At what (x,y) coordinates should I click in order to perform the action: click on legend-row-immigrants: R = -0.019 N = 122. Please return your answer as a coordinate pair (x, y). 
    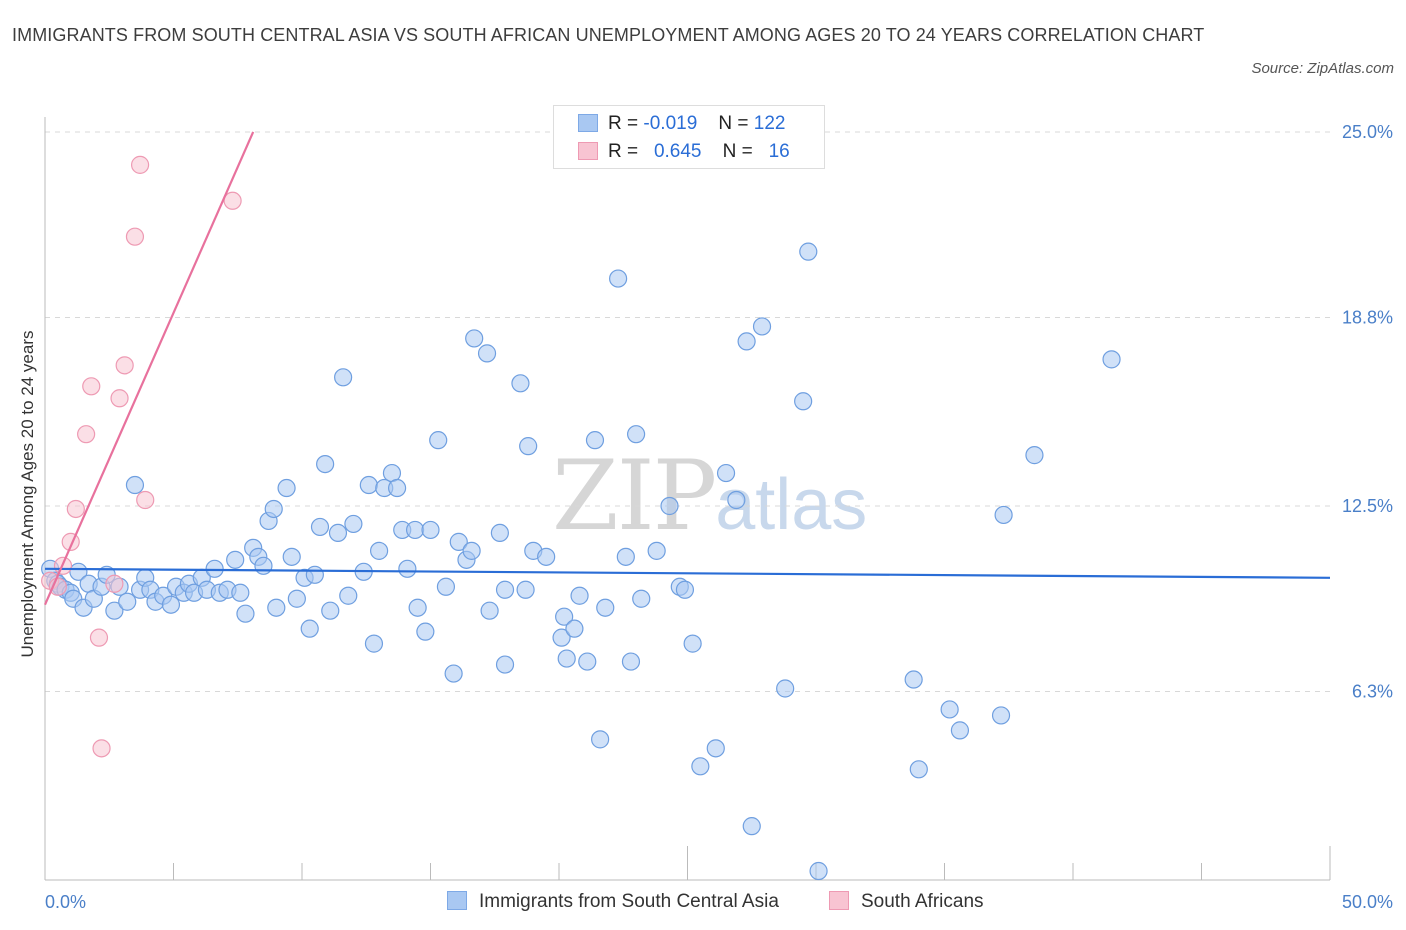
    Looking at the image, I should click on (681, 124).